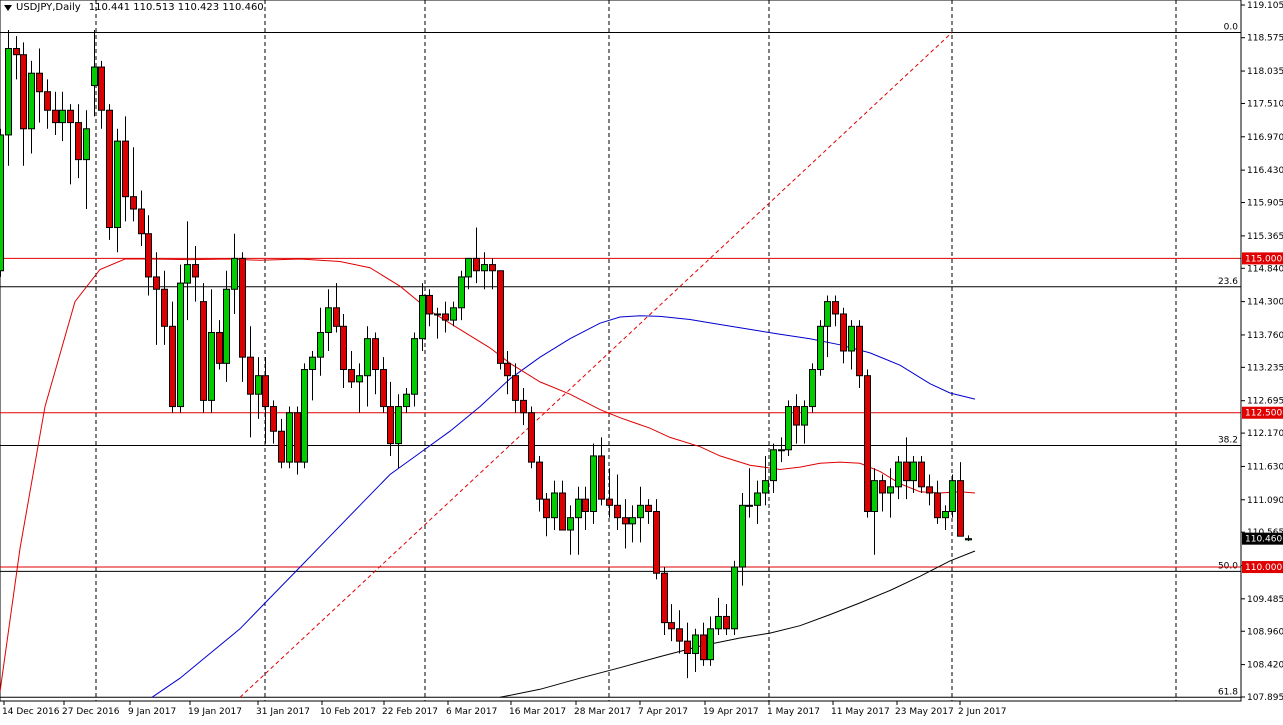 The height and width of the screenshot is (725, 1283). I want to click on price-tick-label: 113.235, so click(1265, 368).